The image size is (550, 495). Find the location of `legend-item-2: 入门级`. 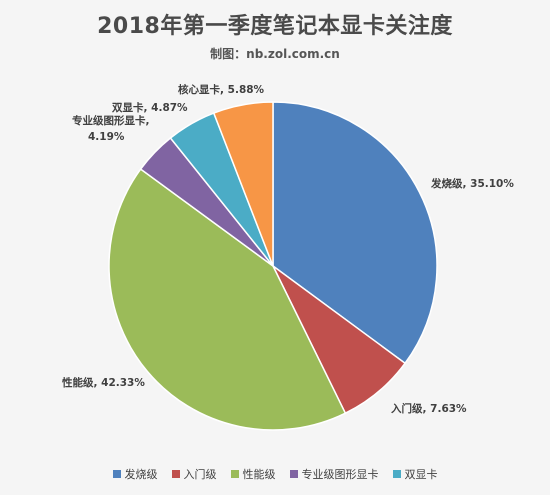

legend-item-2: 入门级 is located at coordinates (194, 474).